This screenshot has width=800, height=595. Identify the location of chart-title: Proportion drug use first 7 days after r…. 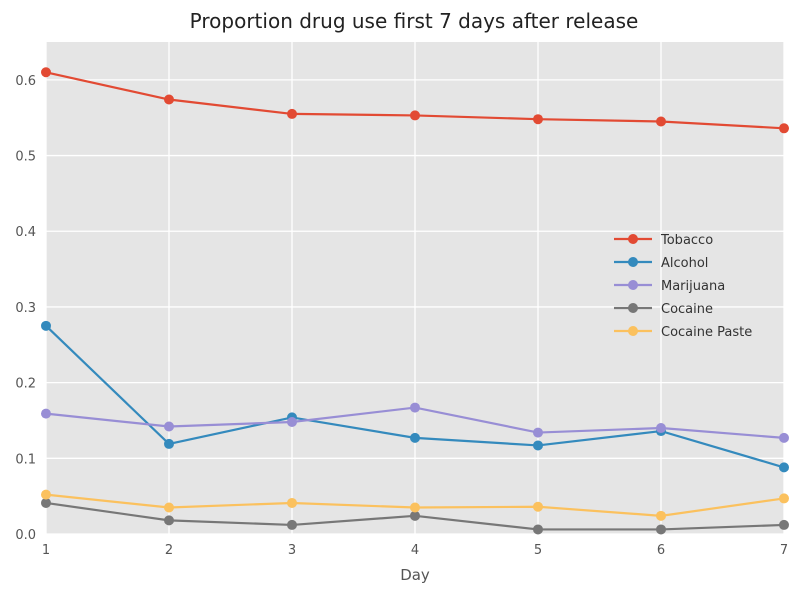
(414, 21).